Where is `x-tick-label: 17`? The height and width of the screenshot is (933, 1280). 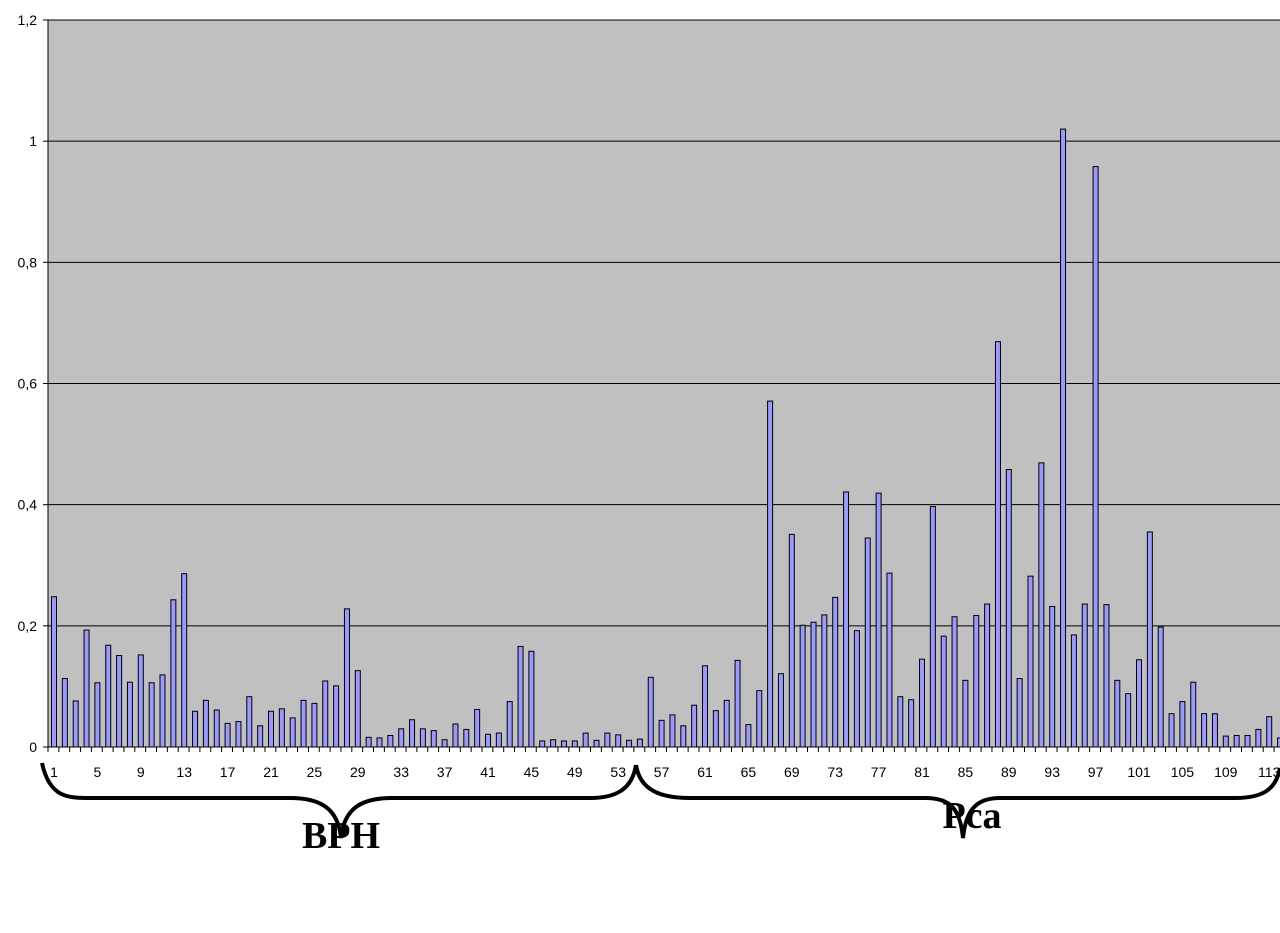
x-tick-label: 17 is located at coordinates (228, 772).